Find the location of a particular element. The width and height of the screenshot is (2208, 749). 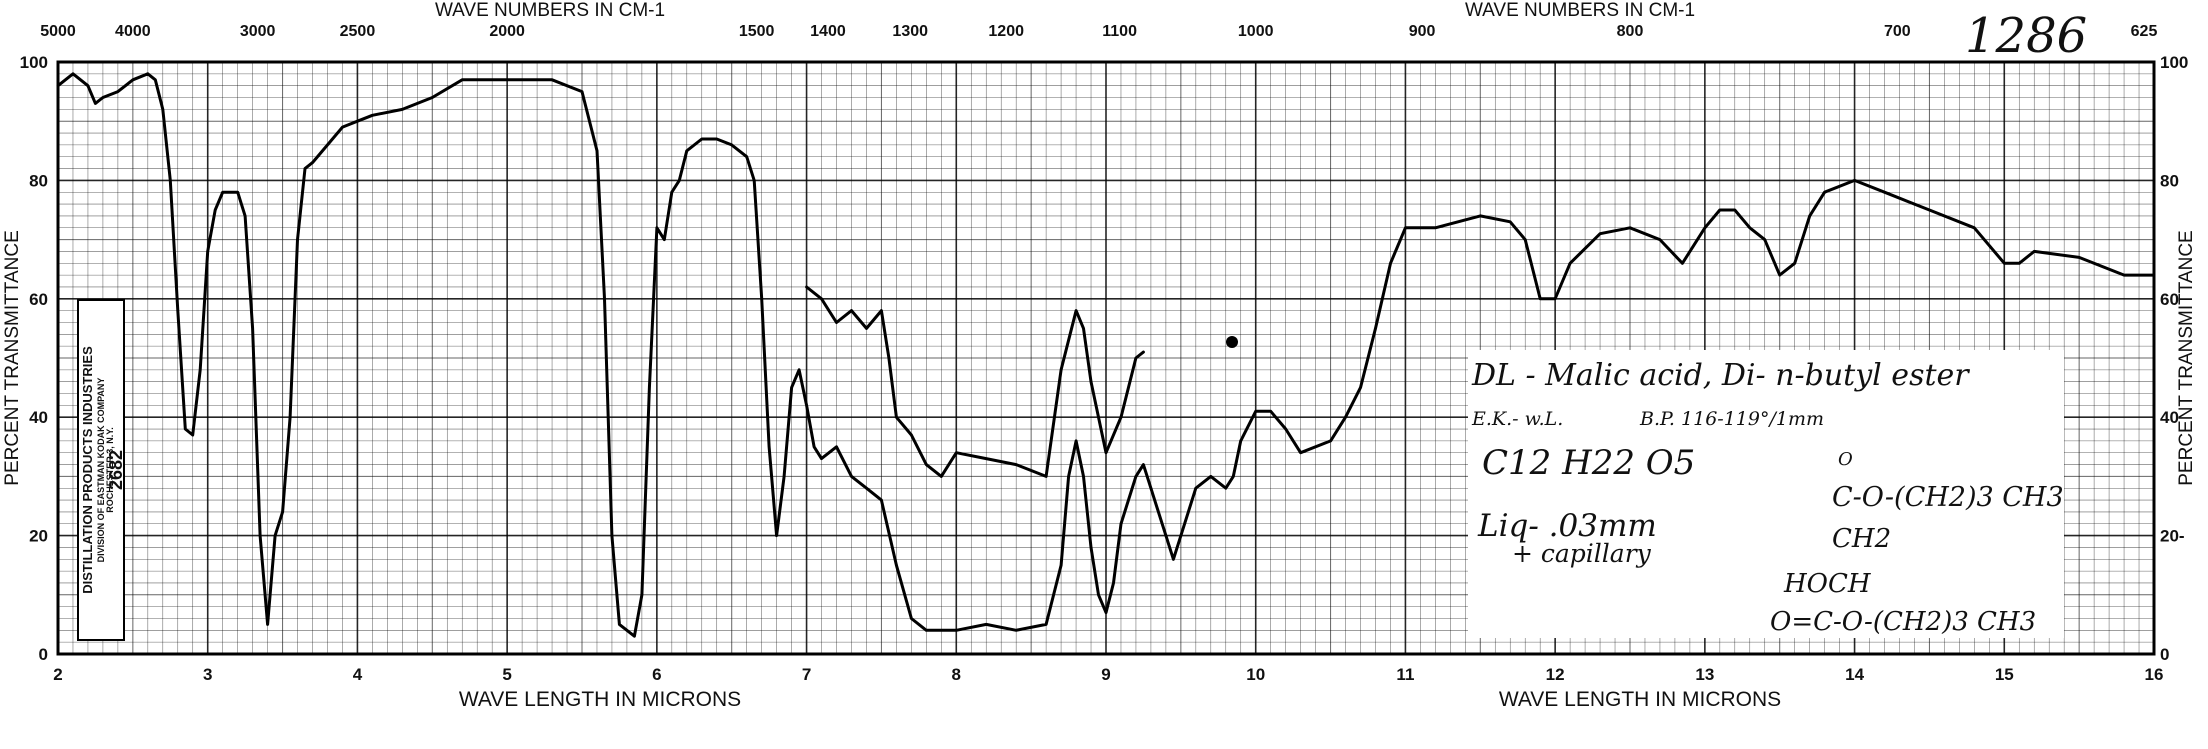

bottom-axis-label-left: WAVE LENGTH IN MICRONS is located at coordinates (600, 699).